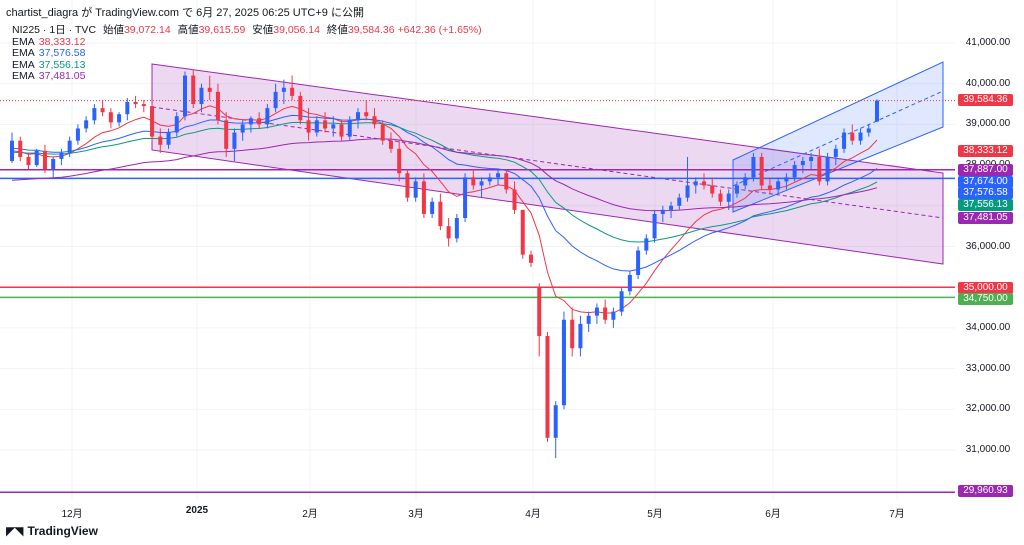  What do you see at coordinates (337, 30) in the screenshot?
I see `close-label: 終値` at bounding box center [337, 30].